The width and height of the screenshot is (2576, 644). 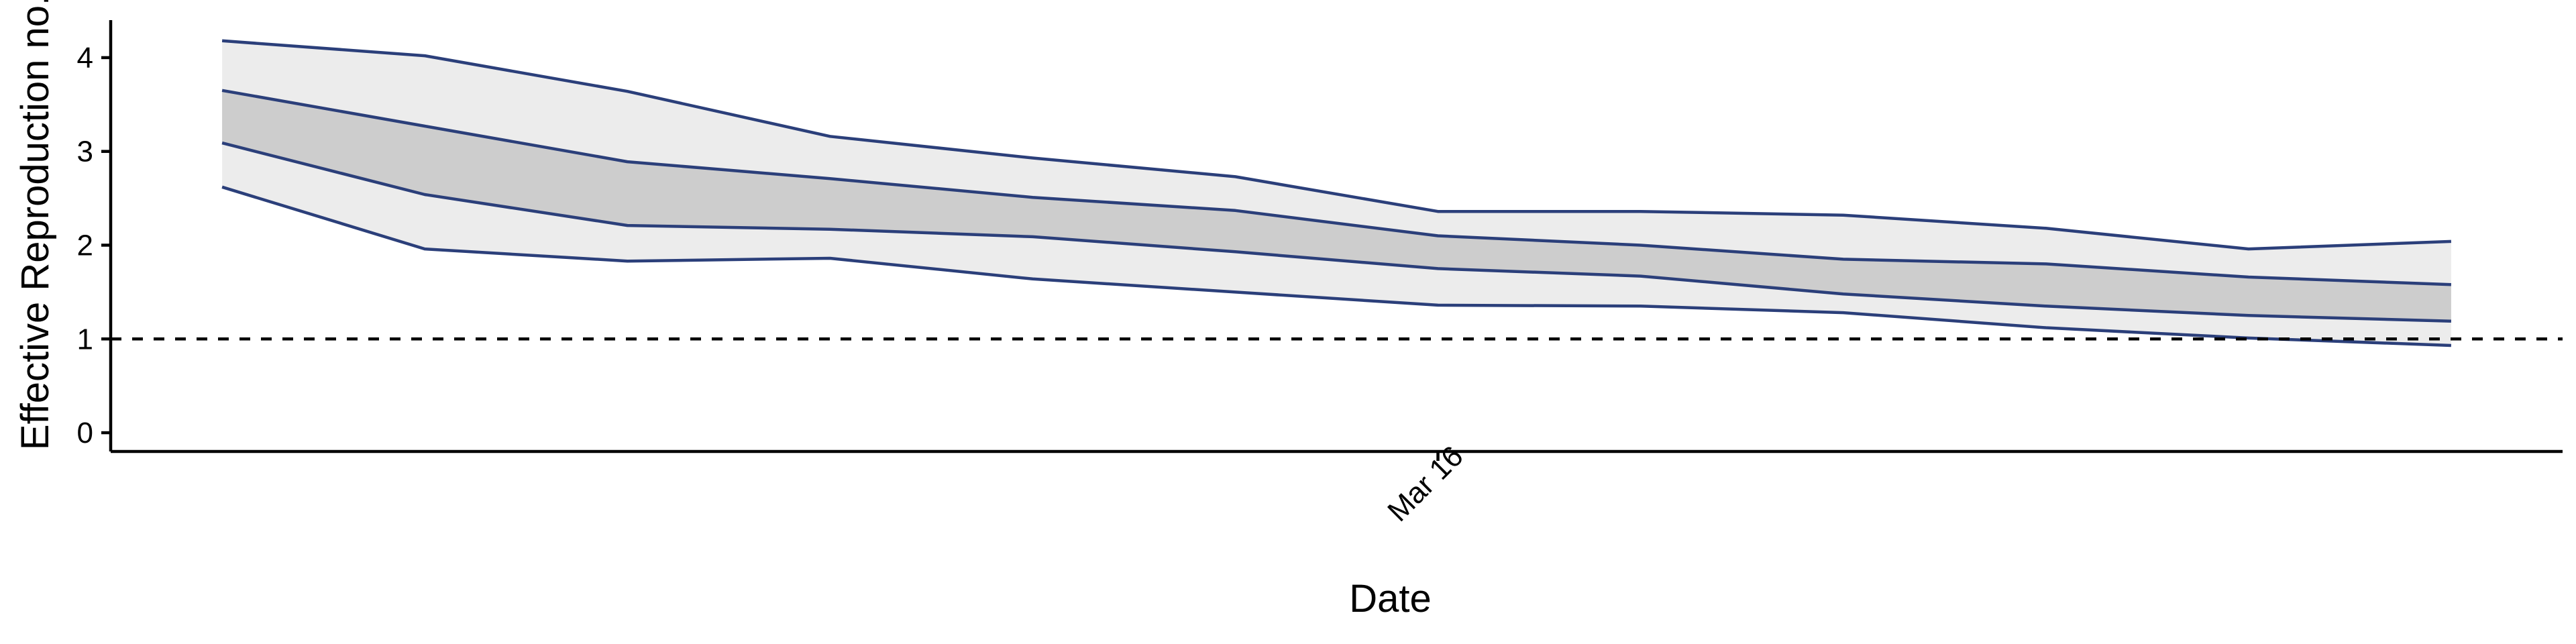 What do you see at coordinates (1390, 599) in the screenshot?
I see `x-axis-title: Date` at bounding box center [1390, 599].